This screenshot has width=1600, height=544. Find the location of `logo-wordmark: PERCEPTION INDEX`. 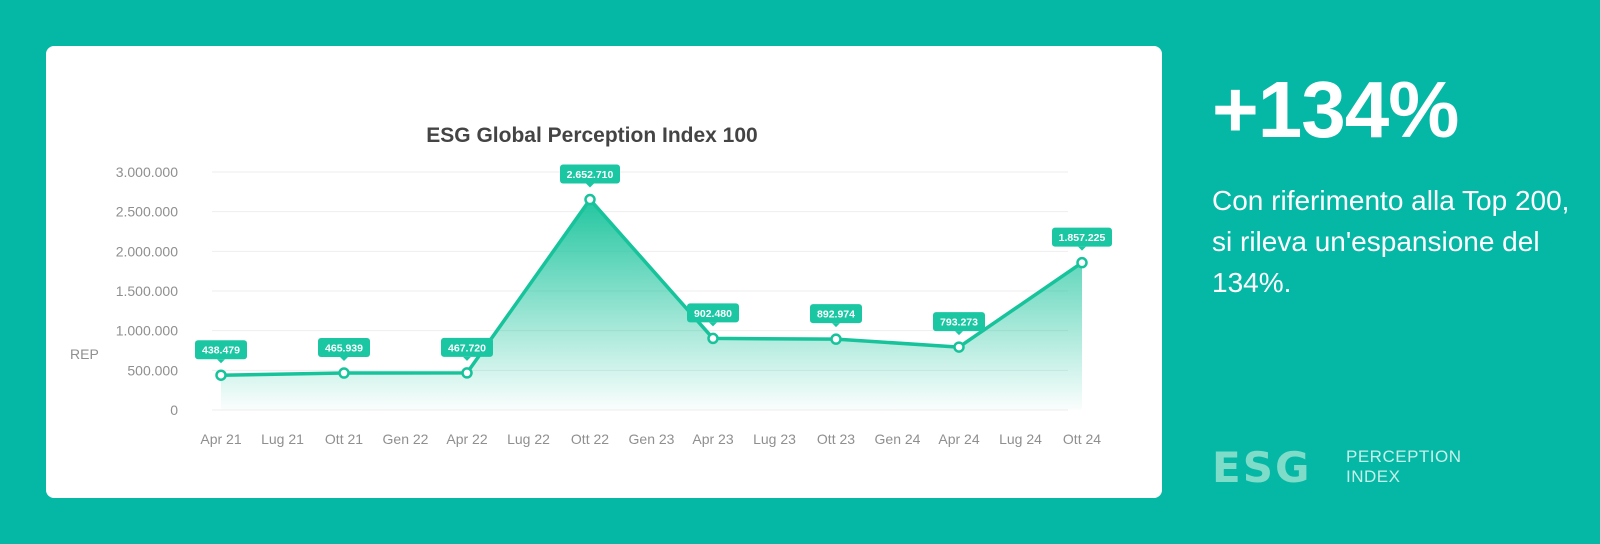

logo-wordmark: PERCEPTION INDEX is located at coordinates (1404, 467).